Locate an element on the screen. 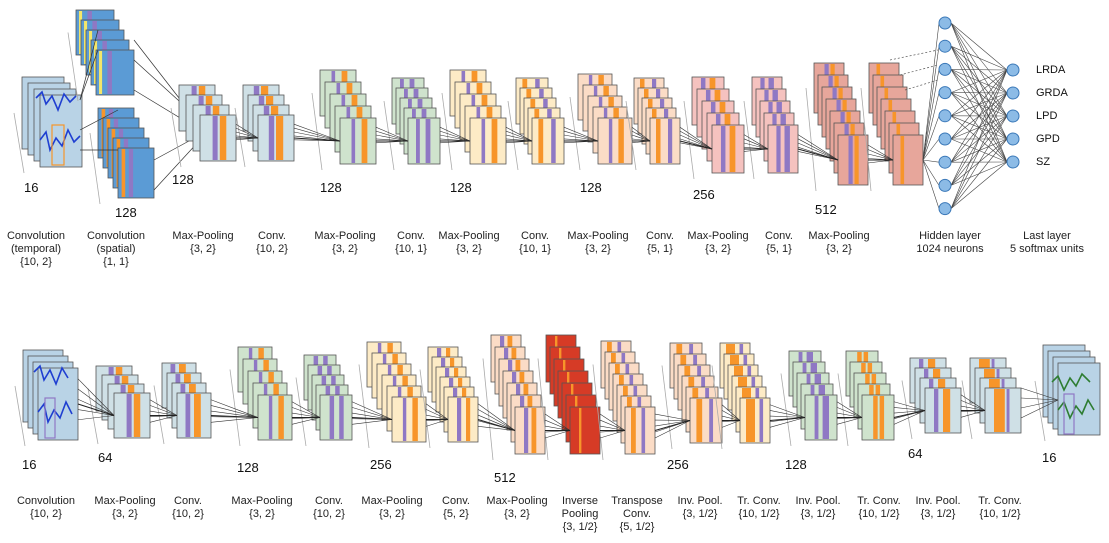  dec-invpool-4-center-line is located at coordinates (909, 414).